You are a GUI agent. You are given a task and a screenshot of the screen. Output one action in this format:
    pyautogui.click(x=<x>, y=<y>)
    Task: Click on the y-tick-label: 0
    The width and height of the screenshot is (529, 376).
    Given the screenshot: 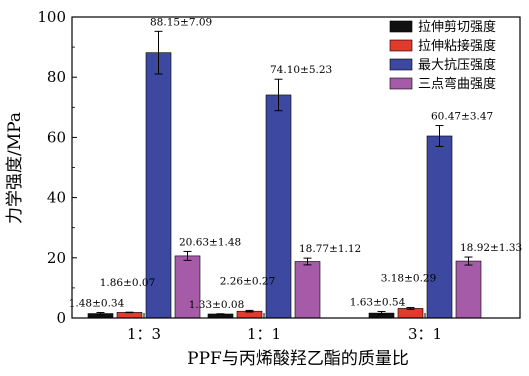 What is the action you would take?
    pyautogui.click(x=61, y=318)
    